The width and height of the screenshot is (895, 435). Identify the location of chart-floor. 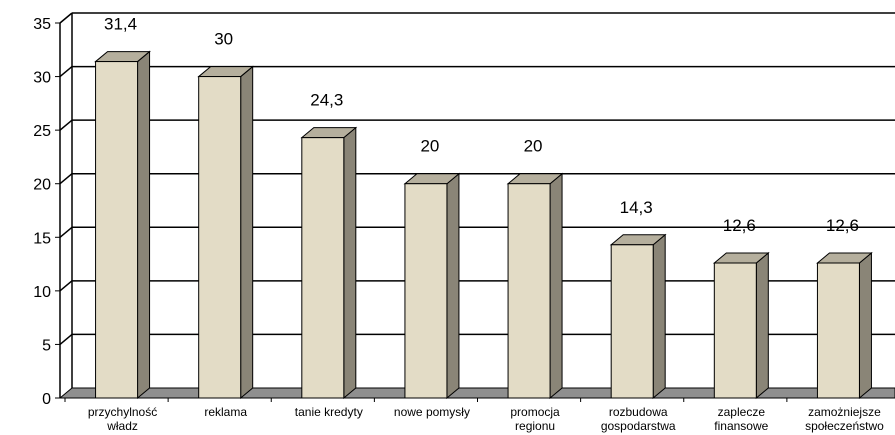
(476, 393).